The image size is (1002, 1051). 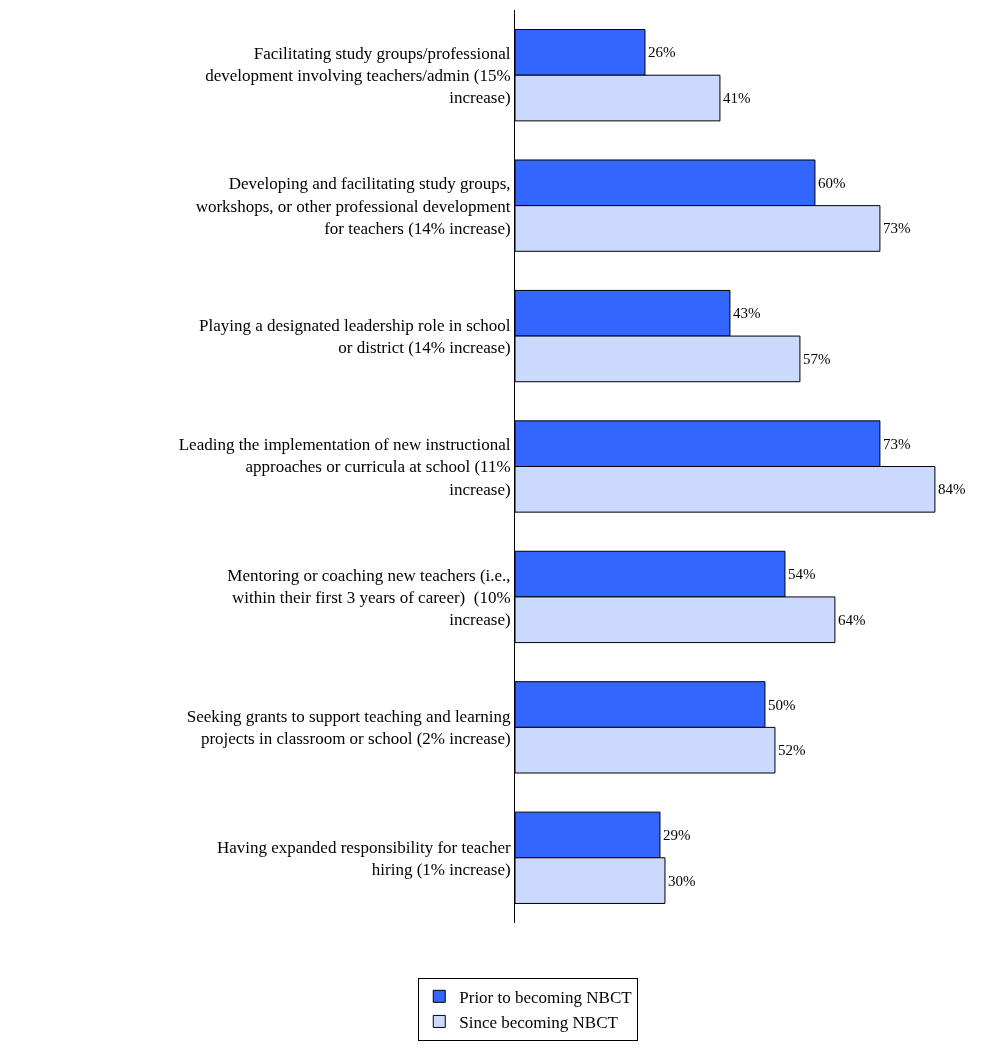 What do you see at coordinates (816, 358) in the screenshot?
I see `data-label: 57%` at bounding box center [816, 358].